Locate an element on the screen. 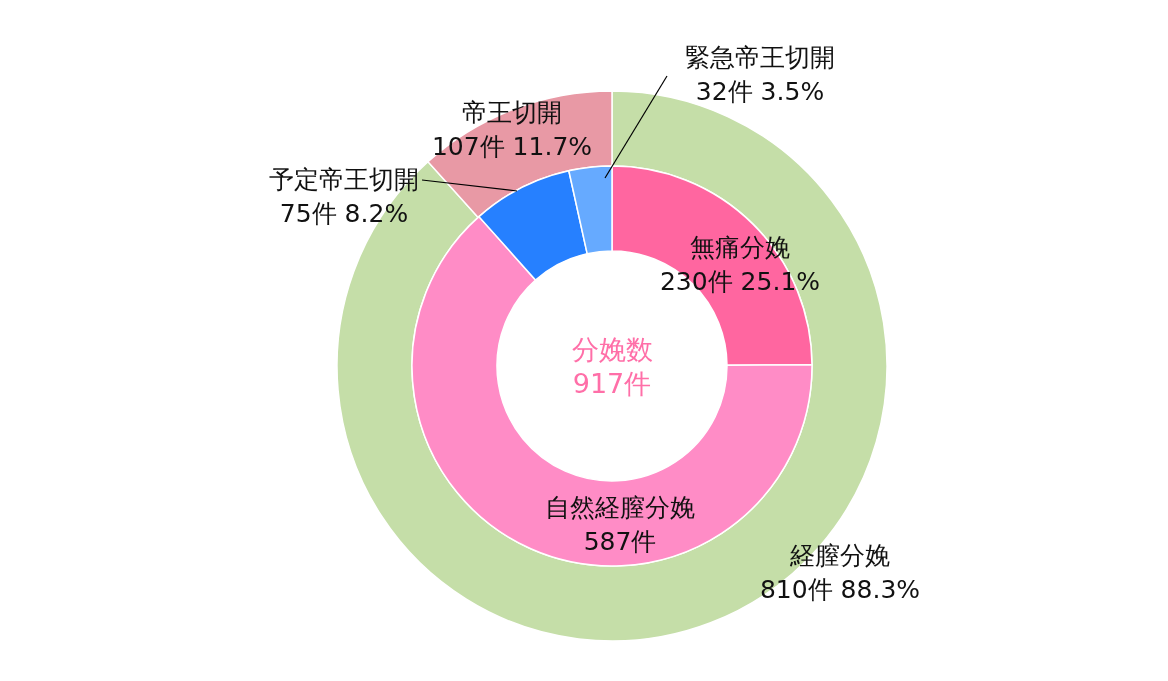 The width and height of the screenshot is (1168, 681). text: 917件 is located at coordinates (612, 383).